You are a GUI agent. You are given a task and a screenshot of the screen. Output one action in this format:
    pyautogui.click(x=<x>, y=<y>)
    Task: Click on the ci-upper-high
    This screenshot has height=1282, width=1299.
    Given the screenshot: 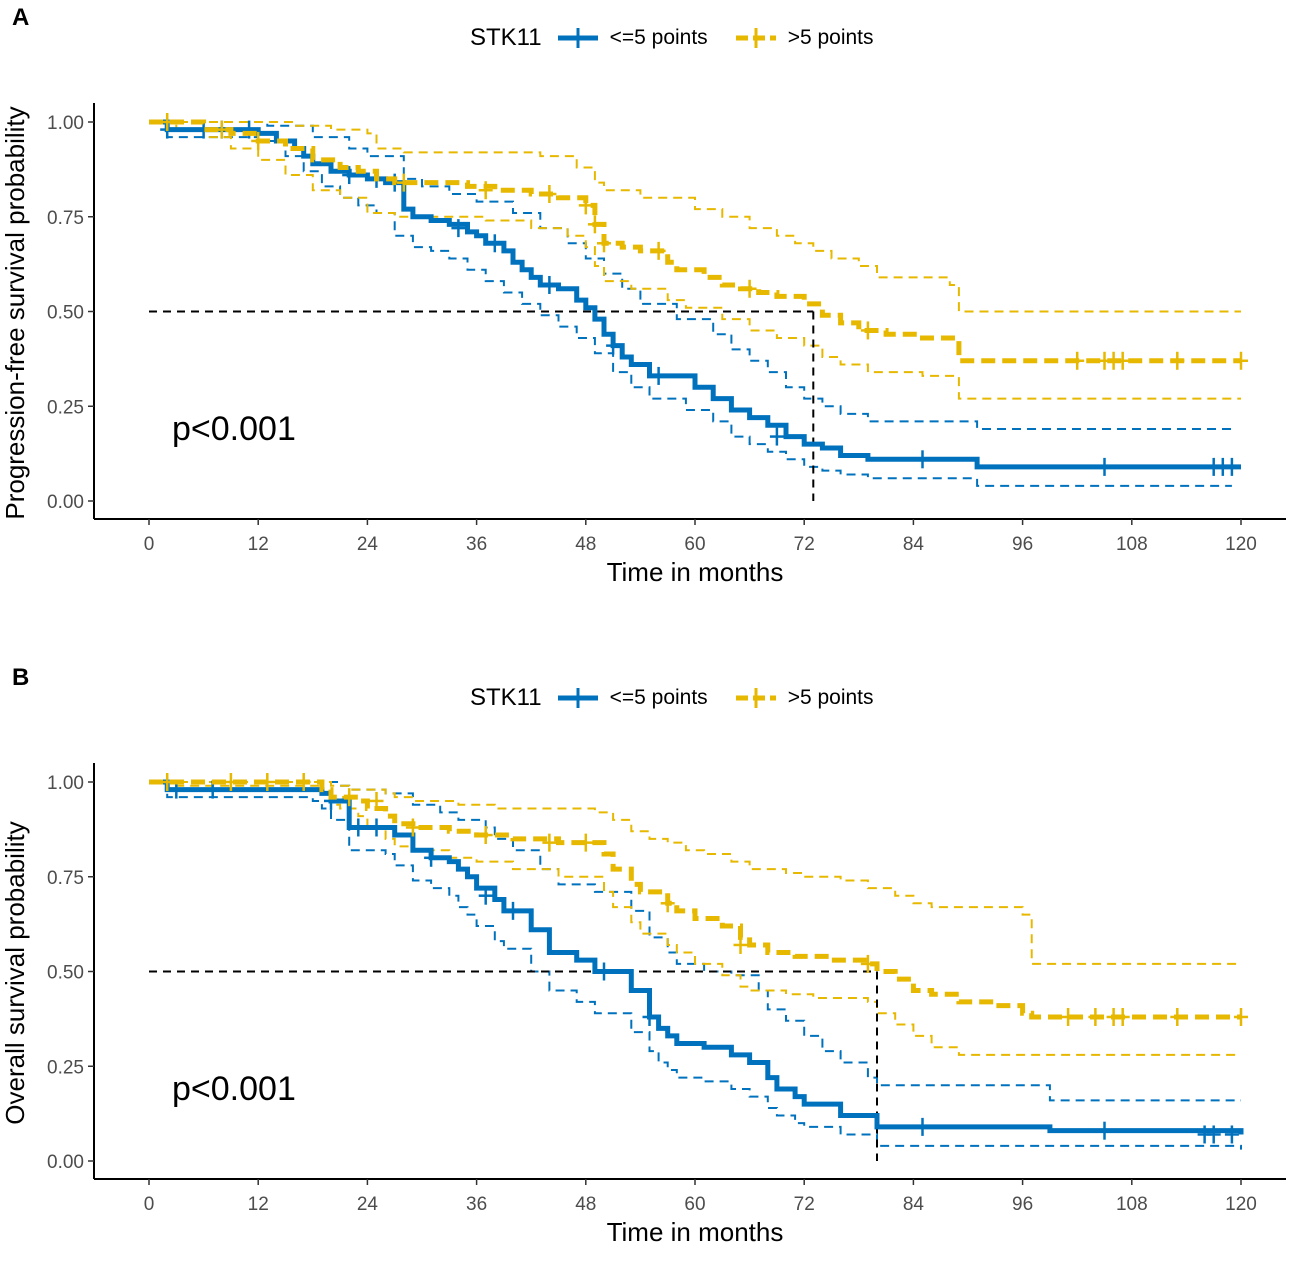 What is the action you would take?
    pyautogui.click(x=695, y=873)
    